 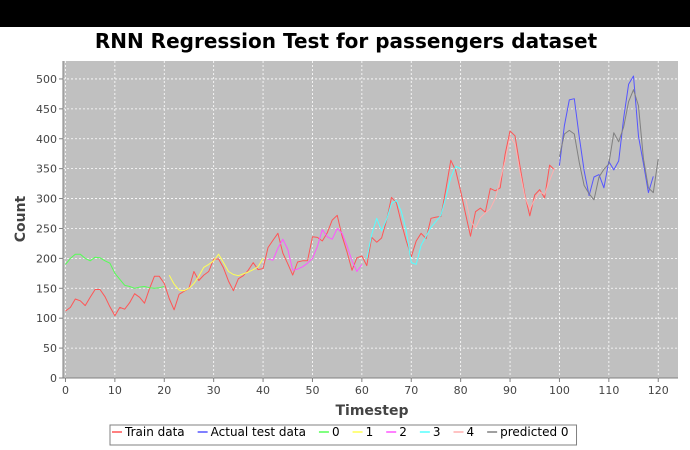 I want to click on x-tick-label: 90, so click(x=510, y=390).